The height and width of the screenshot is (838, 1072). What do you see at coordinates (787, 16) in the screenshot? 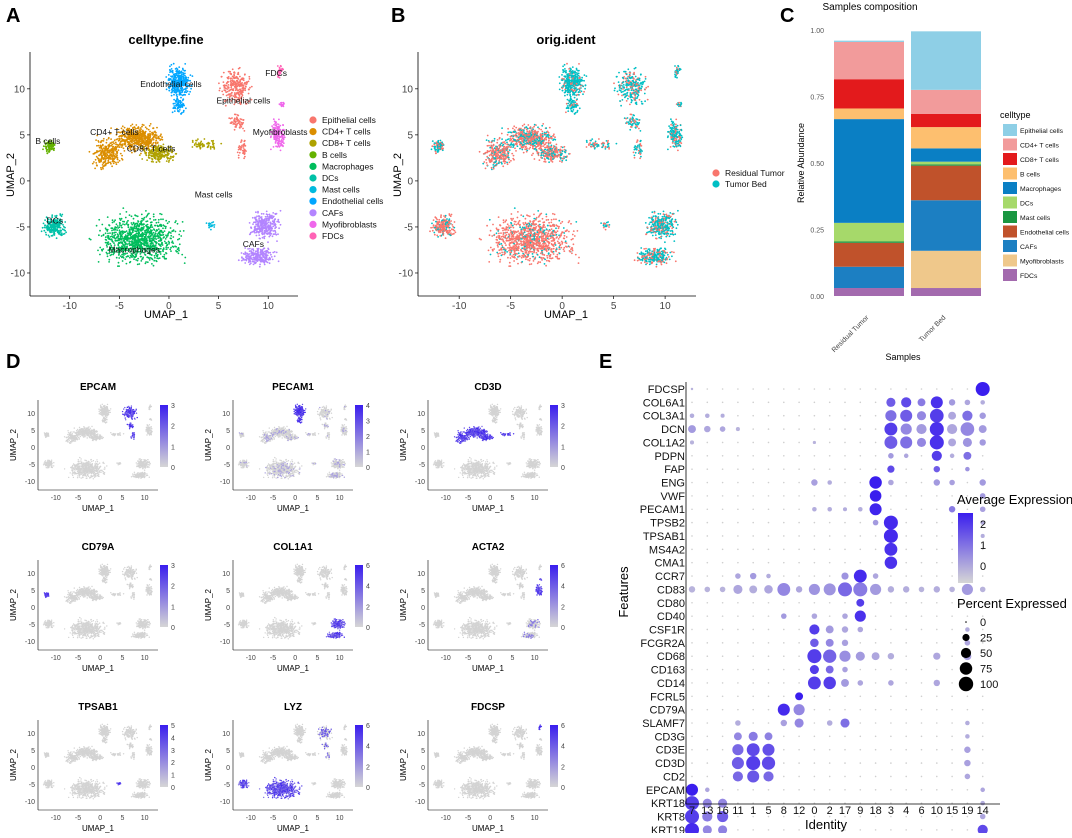
I see `panel-label-c: C` at bounding box center [787, 16].